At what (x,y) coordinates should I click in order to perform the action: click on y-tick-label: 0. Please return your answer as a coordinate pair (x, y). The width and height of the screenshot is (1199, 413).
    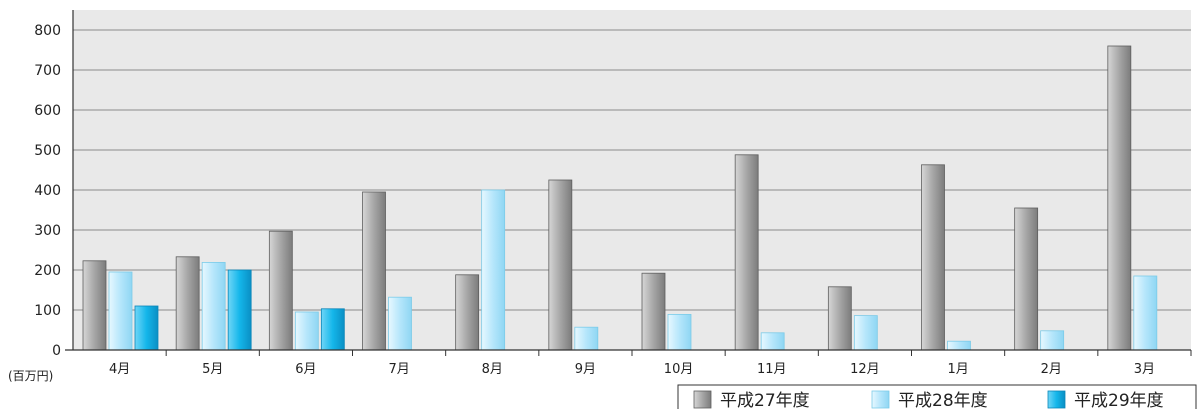
    Looking at the image, I should click on (56, 351).